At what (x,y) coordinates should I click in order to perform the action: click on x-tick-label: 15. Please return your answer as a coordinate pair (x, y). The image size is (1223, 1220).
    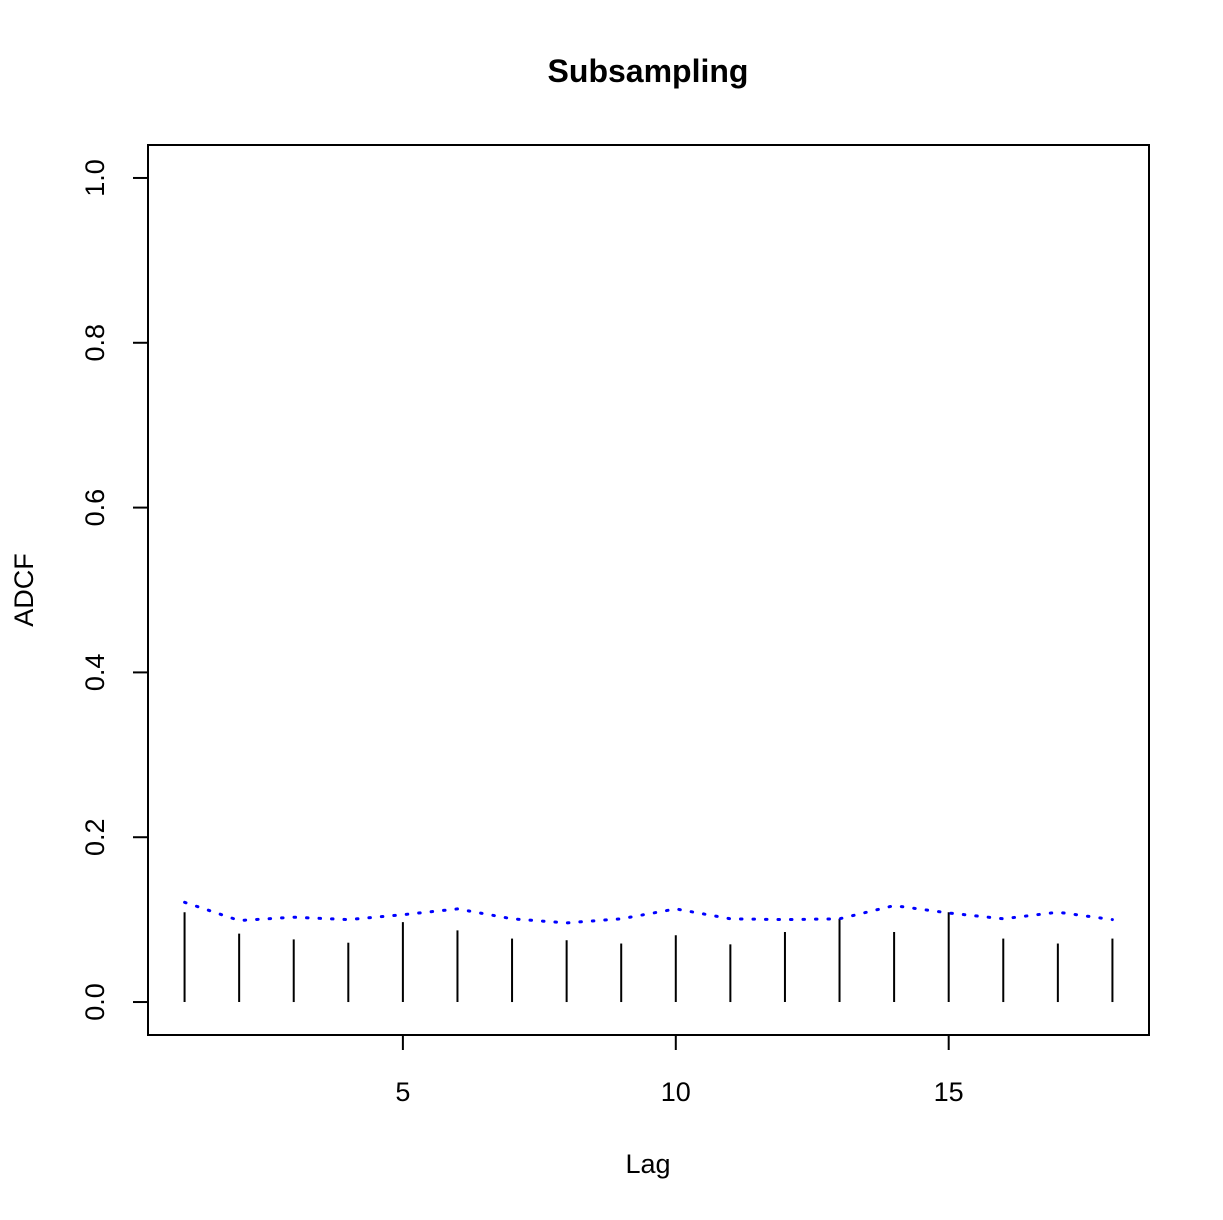
    Looking at the image, I should click on (949, 1092).